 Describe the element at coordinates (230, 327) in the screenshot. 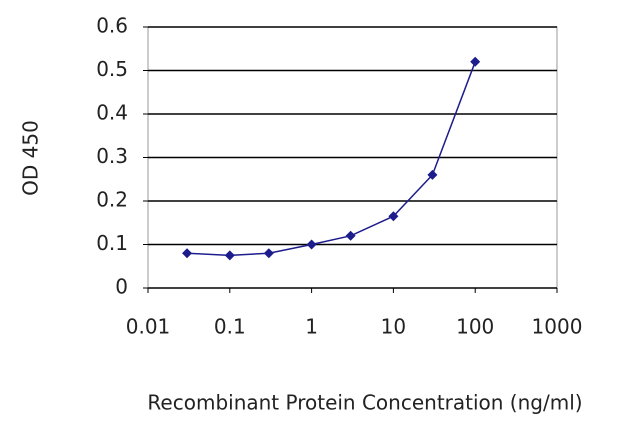

I see `x-tick-label: 0.1` at that location.